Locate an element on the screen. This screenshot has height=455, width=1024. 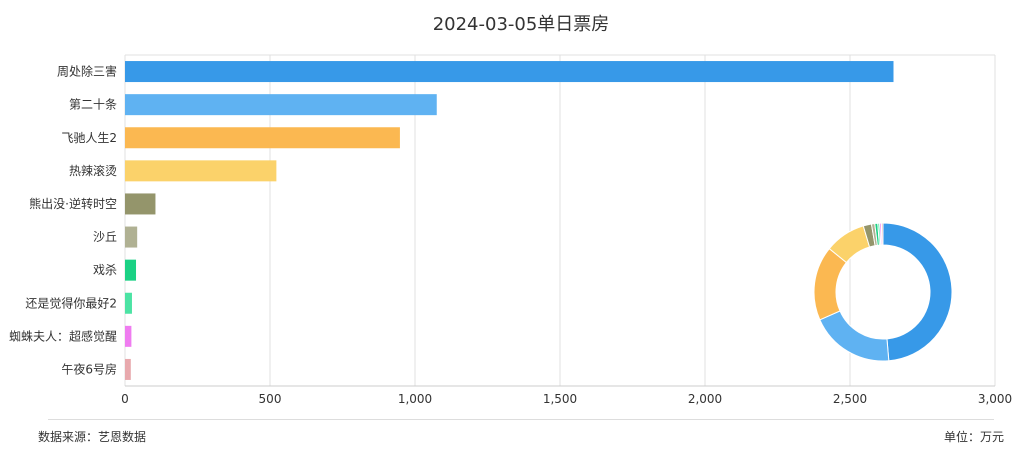
x-tick-label: 3,000 is located at coordinates (995, 399).